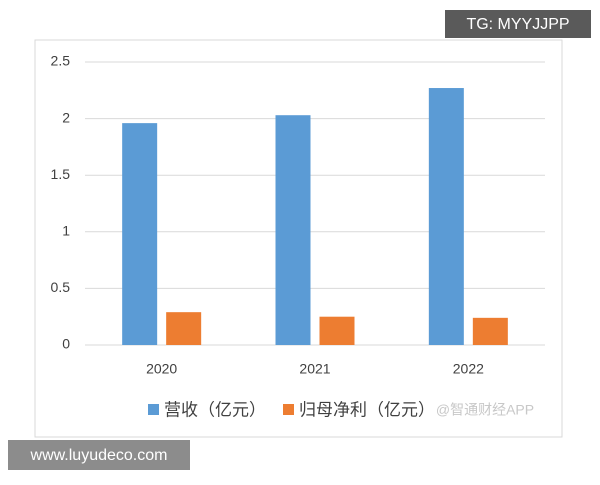 Image resolution: width=600 pixels, height=485 pixels. I want to click on y-tick-label: 0.5, so click(61, 287).